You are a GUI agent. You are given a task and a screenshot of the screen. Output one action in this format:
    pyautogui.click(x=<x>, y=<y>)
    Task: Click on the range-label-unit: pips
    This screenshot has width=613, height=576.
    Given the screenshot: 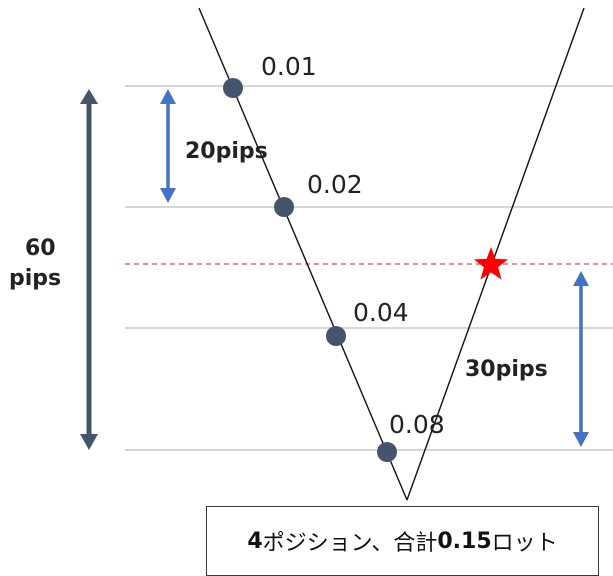 What is the action you would take?
    pyautogui.click(x=35, y=278)
    